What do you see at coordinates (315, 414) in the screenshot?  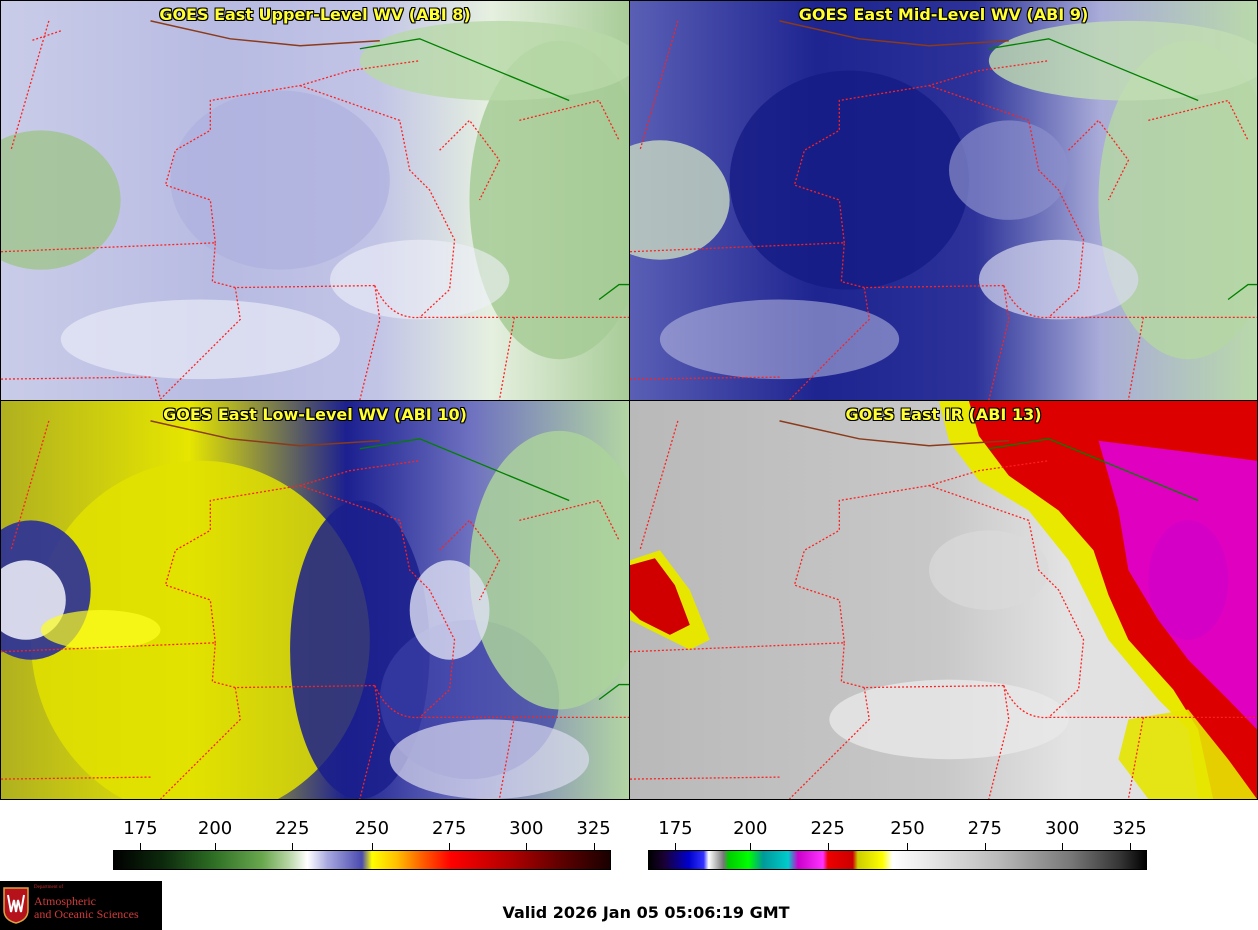 I see `panel-title: GOES East Low-Level WV (ABI 10)` at bounding box center [315, 414].